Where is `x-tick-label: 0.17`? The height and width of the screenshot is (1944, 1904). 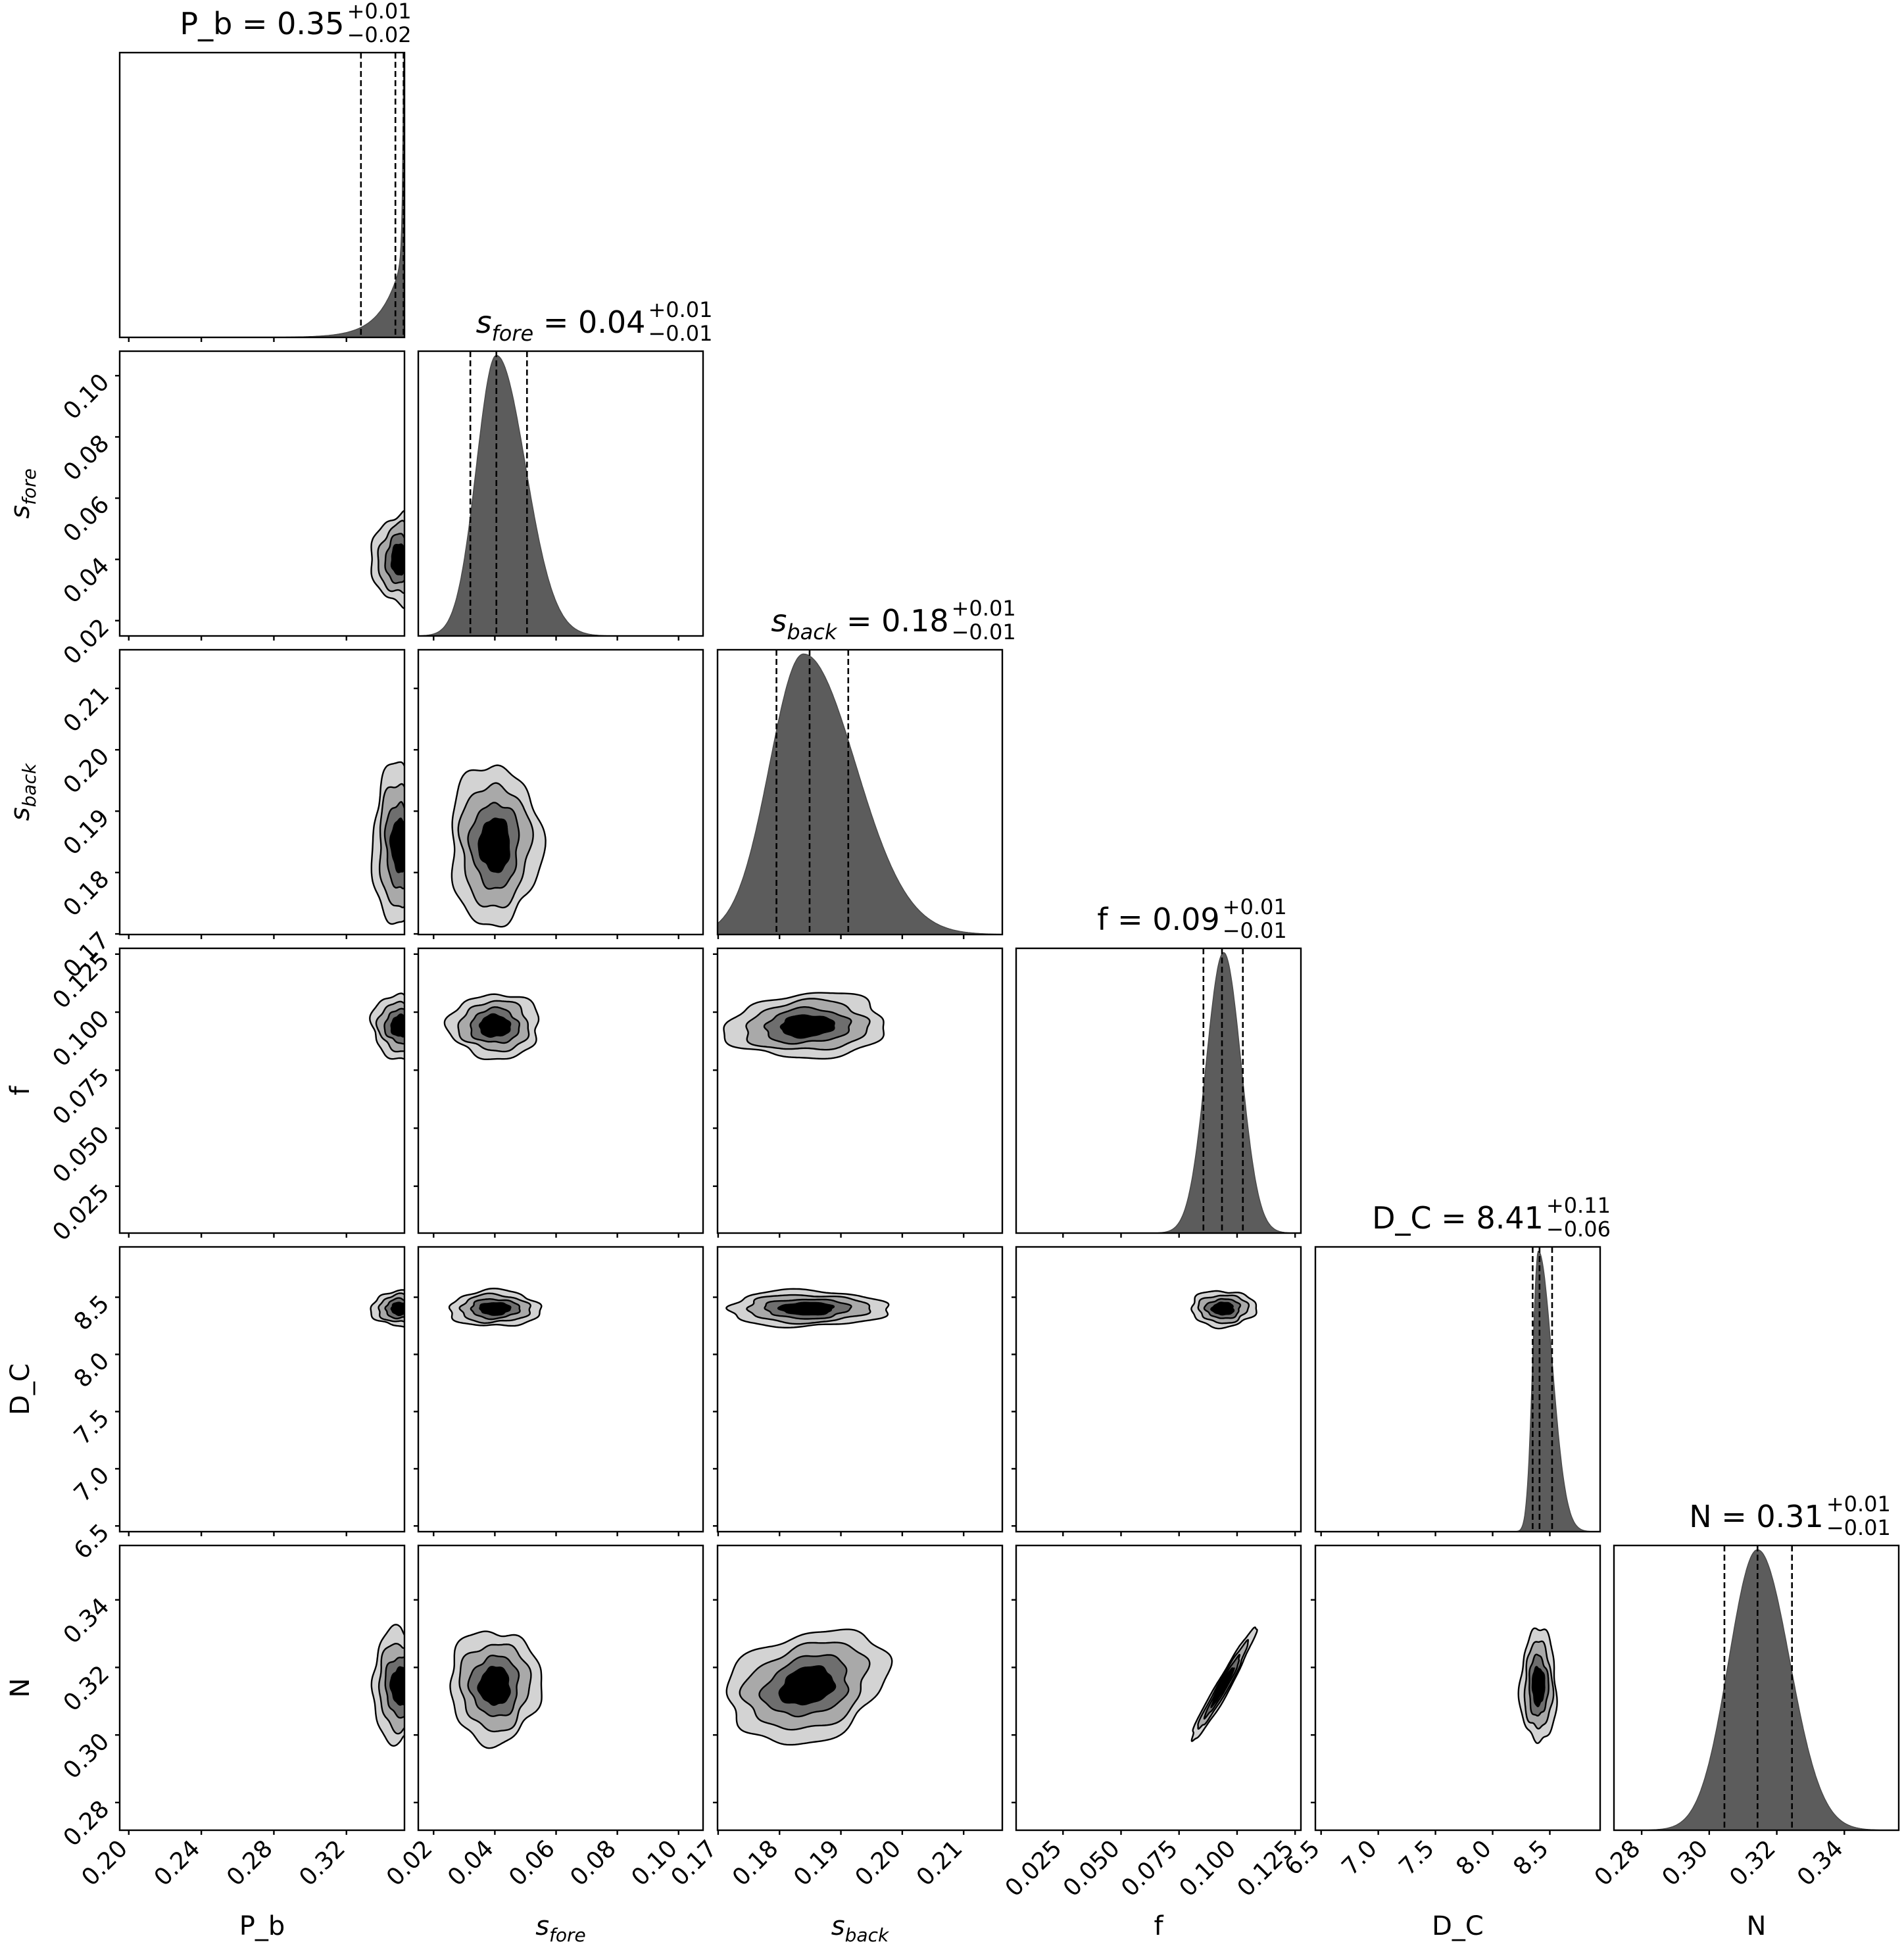 x-tick-label: 0.17 is located at coordinates (694, 1863).